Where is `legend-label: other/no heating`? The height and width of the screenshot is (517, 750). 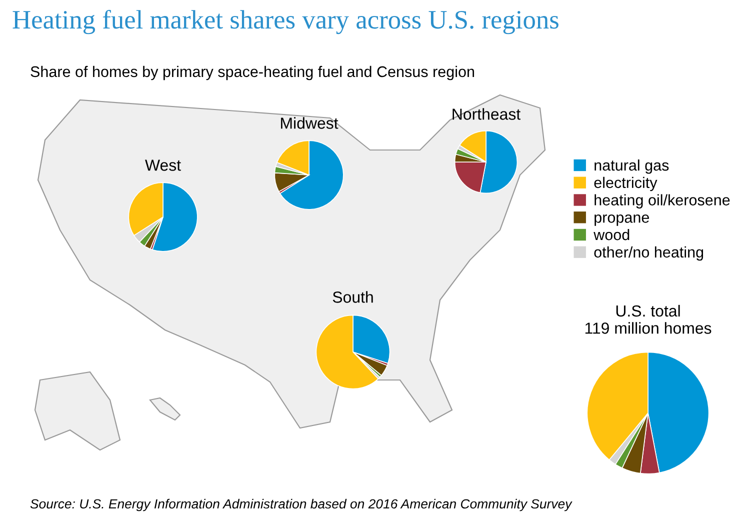 legend-label: other/no heating is located at coordinates (649, 253).